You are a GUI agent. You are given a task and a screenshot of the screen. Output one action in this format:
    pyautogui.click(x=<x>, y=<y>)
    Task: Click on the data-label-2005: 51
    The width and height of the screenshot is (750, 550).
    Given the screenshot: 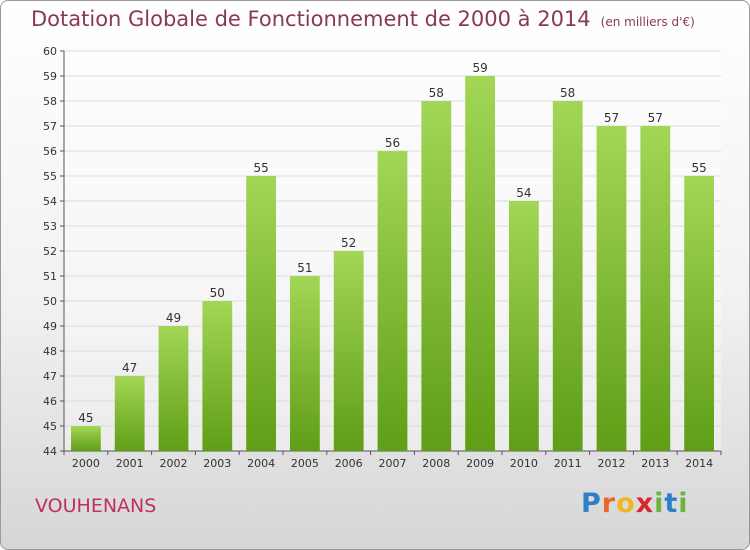 What is the action you would take?
    pyautogui.click(x=304, y=268)
    